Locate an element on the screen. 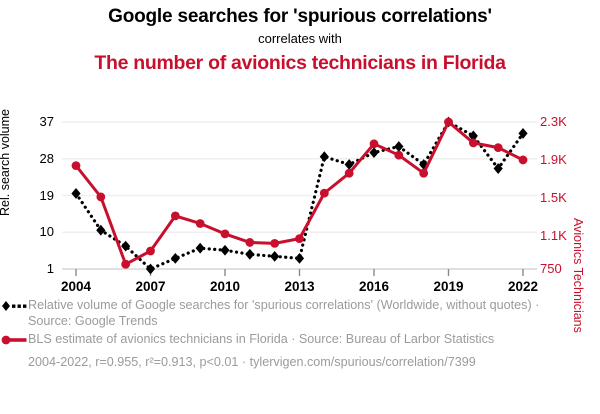  x-axis-tick-label: 2019 is located at coordinates (448, 286).